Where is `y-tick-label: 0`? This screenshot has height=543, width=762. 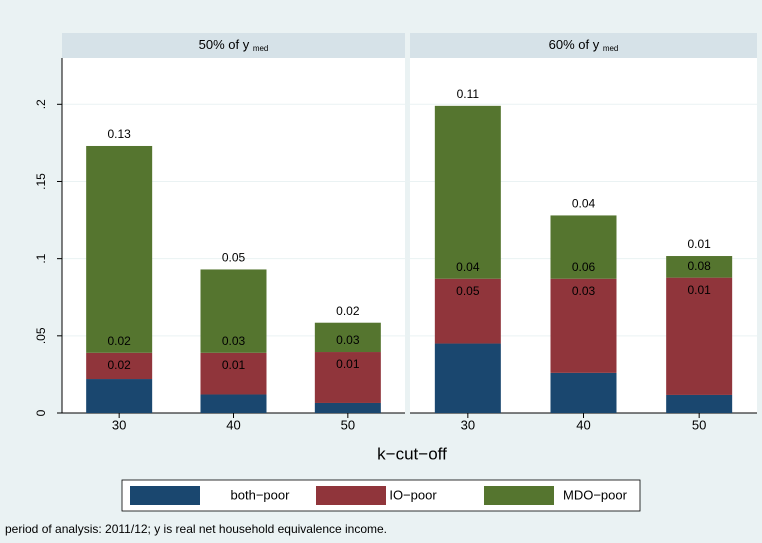 y-tick-label: 0 is located at coordinates (41, 412).